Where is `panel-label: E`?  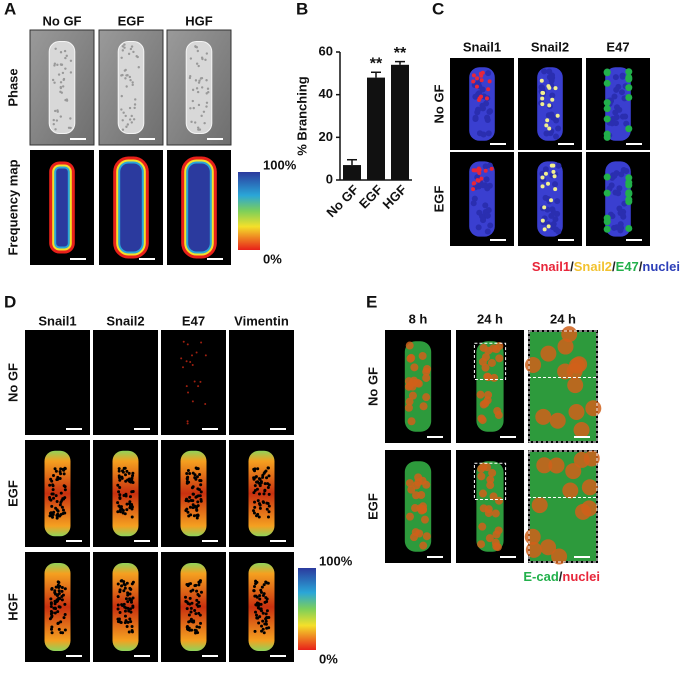
panel-label: E is located at coordinates (371, 301).